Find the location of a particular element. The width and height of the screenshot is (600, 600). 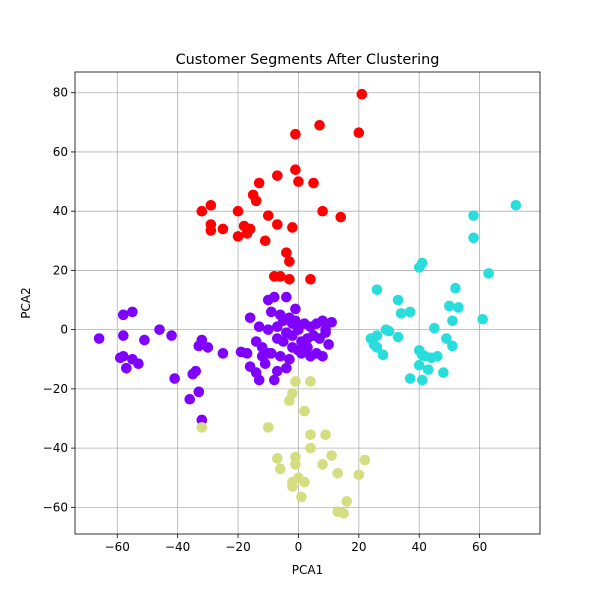

chart-title: Customer Segments After Clustering is located at coordinates (308, 60).